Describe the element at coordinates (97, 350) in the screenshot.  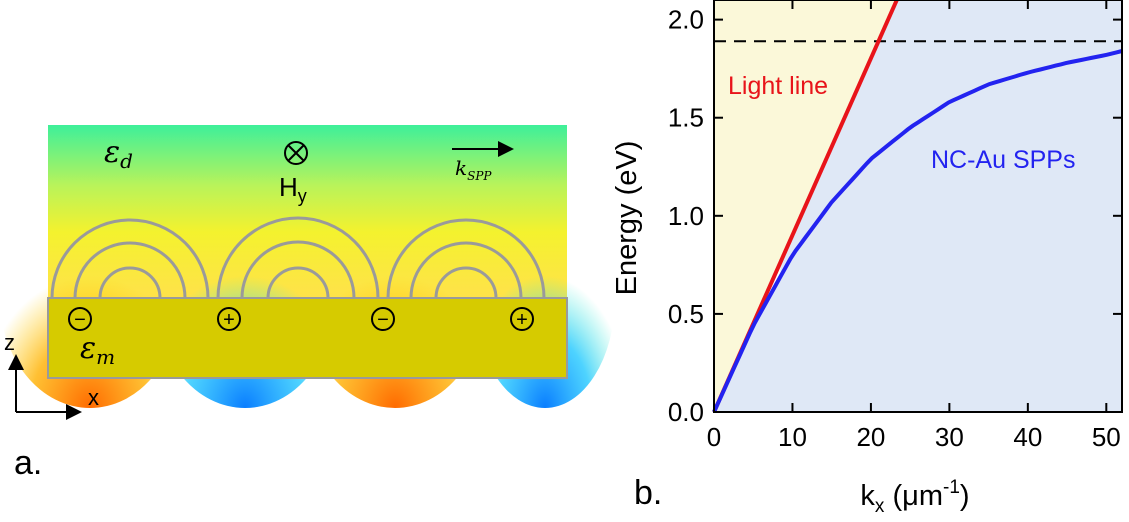
I see `eps-m-label: εm` at that location.